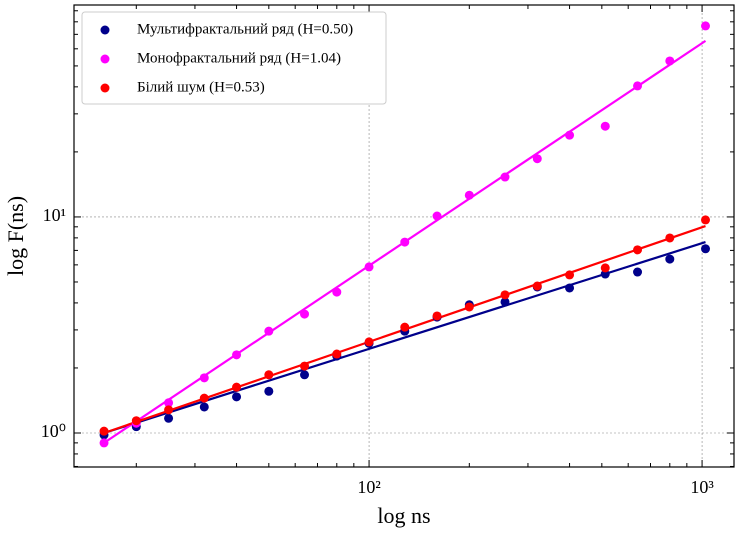  I want to click on y-tick-label: 10⁰, so click(53, 431).